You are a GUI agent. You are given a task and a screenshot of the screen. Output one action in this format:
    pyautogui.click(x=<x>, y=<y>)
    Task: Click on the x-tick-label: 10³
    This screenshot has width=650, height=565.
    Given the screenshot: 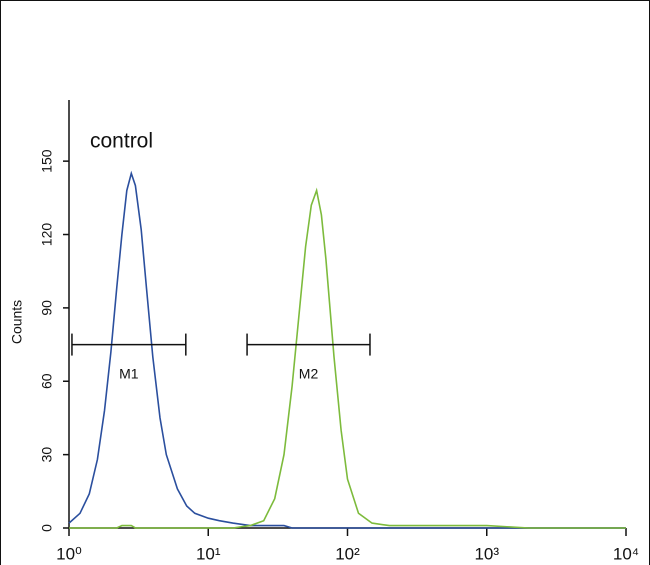 What is the action you would take?
    pyautogui.click(x=486, y=553)
    